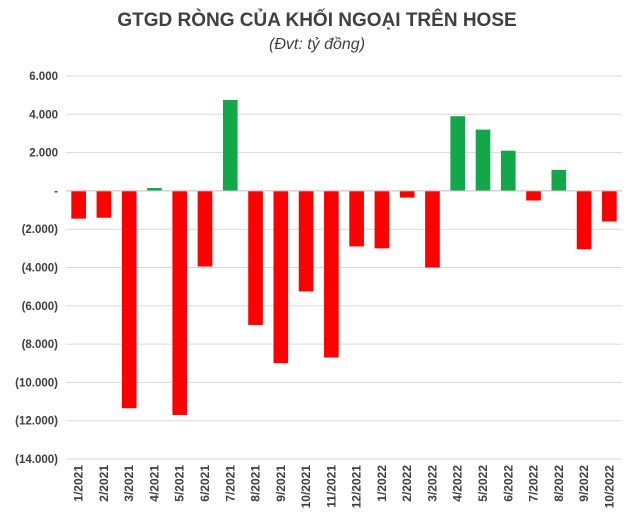  Describe the element at coordinates (407, 483) in the screenshot. I see `x-tick-label: 2/2022` at that location.